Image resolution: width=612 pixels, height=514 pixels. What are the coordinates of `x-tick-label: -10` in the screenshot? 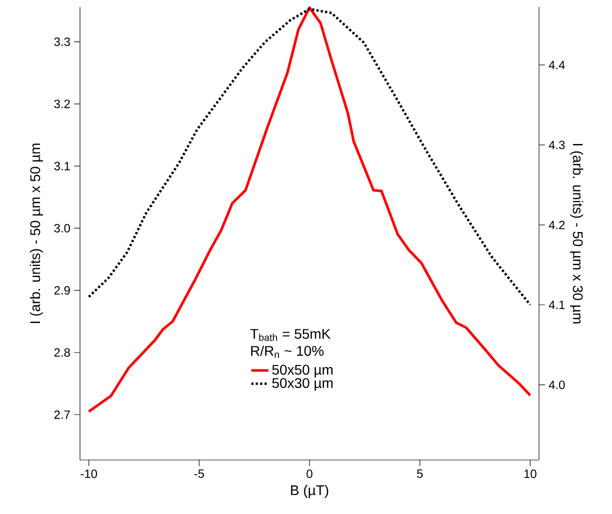 It's located at (89, 474).